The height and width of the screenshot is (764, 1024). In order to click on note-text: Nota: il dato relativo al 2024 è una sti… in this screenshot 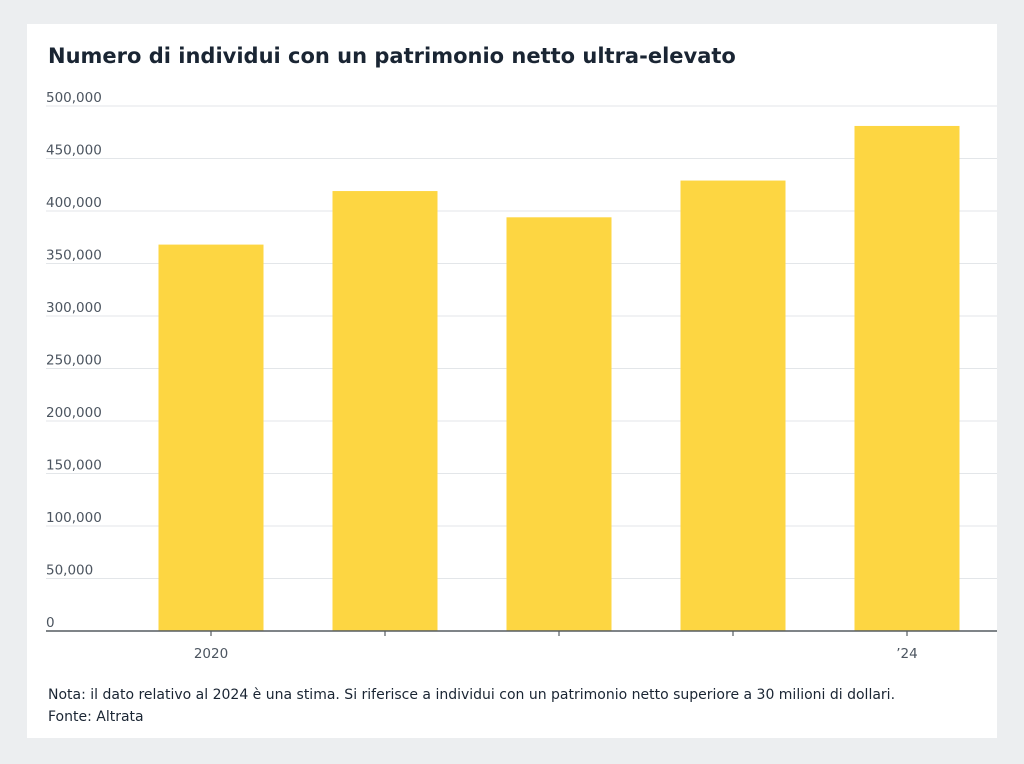, I will do `click(472, 695)`.